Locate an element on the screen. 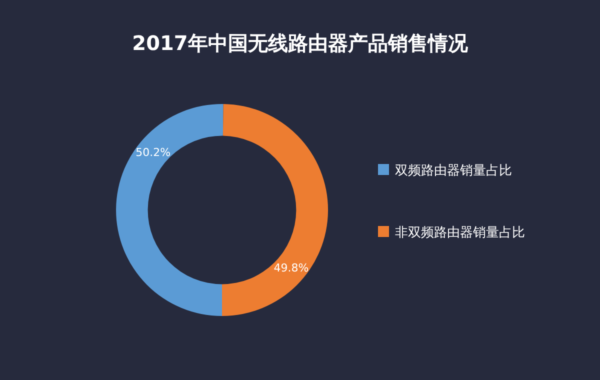 The height and width of the screenshot is (380, 600). chart-title: 2017年中国无线路由器产品销售情况 is located at coordinates (300, 43).